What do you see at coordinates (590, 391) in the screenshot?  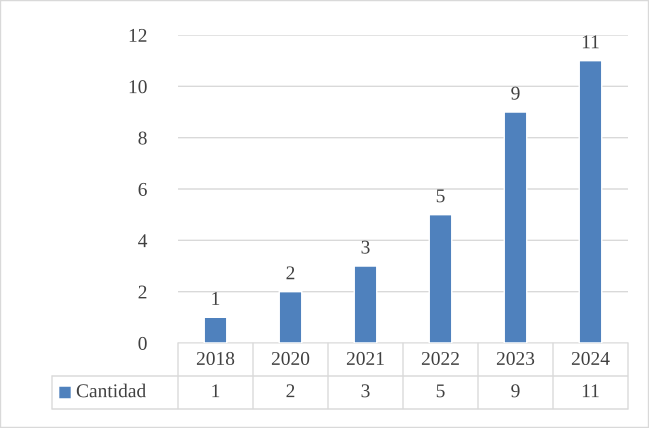 I see `text: 11` at bounding box center [590, 391].